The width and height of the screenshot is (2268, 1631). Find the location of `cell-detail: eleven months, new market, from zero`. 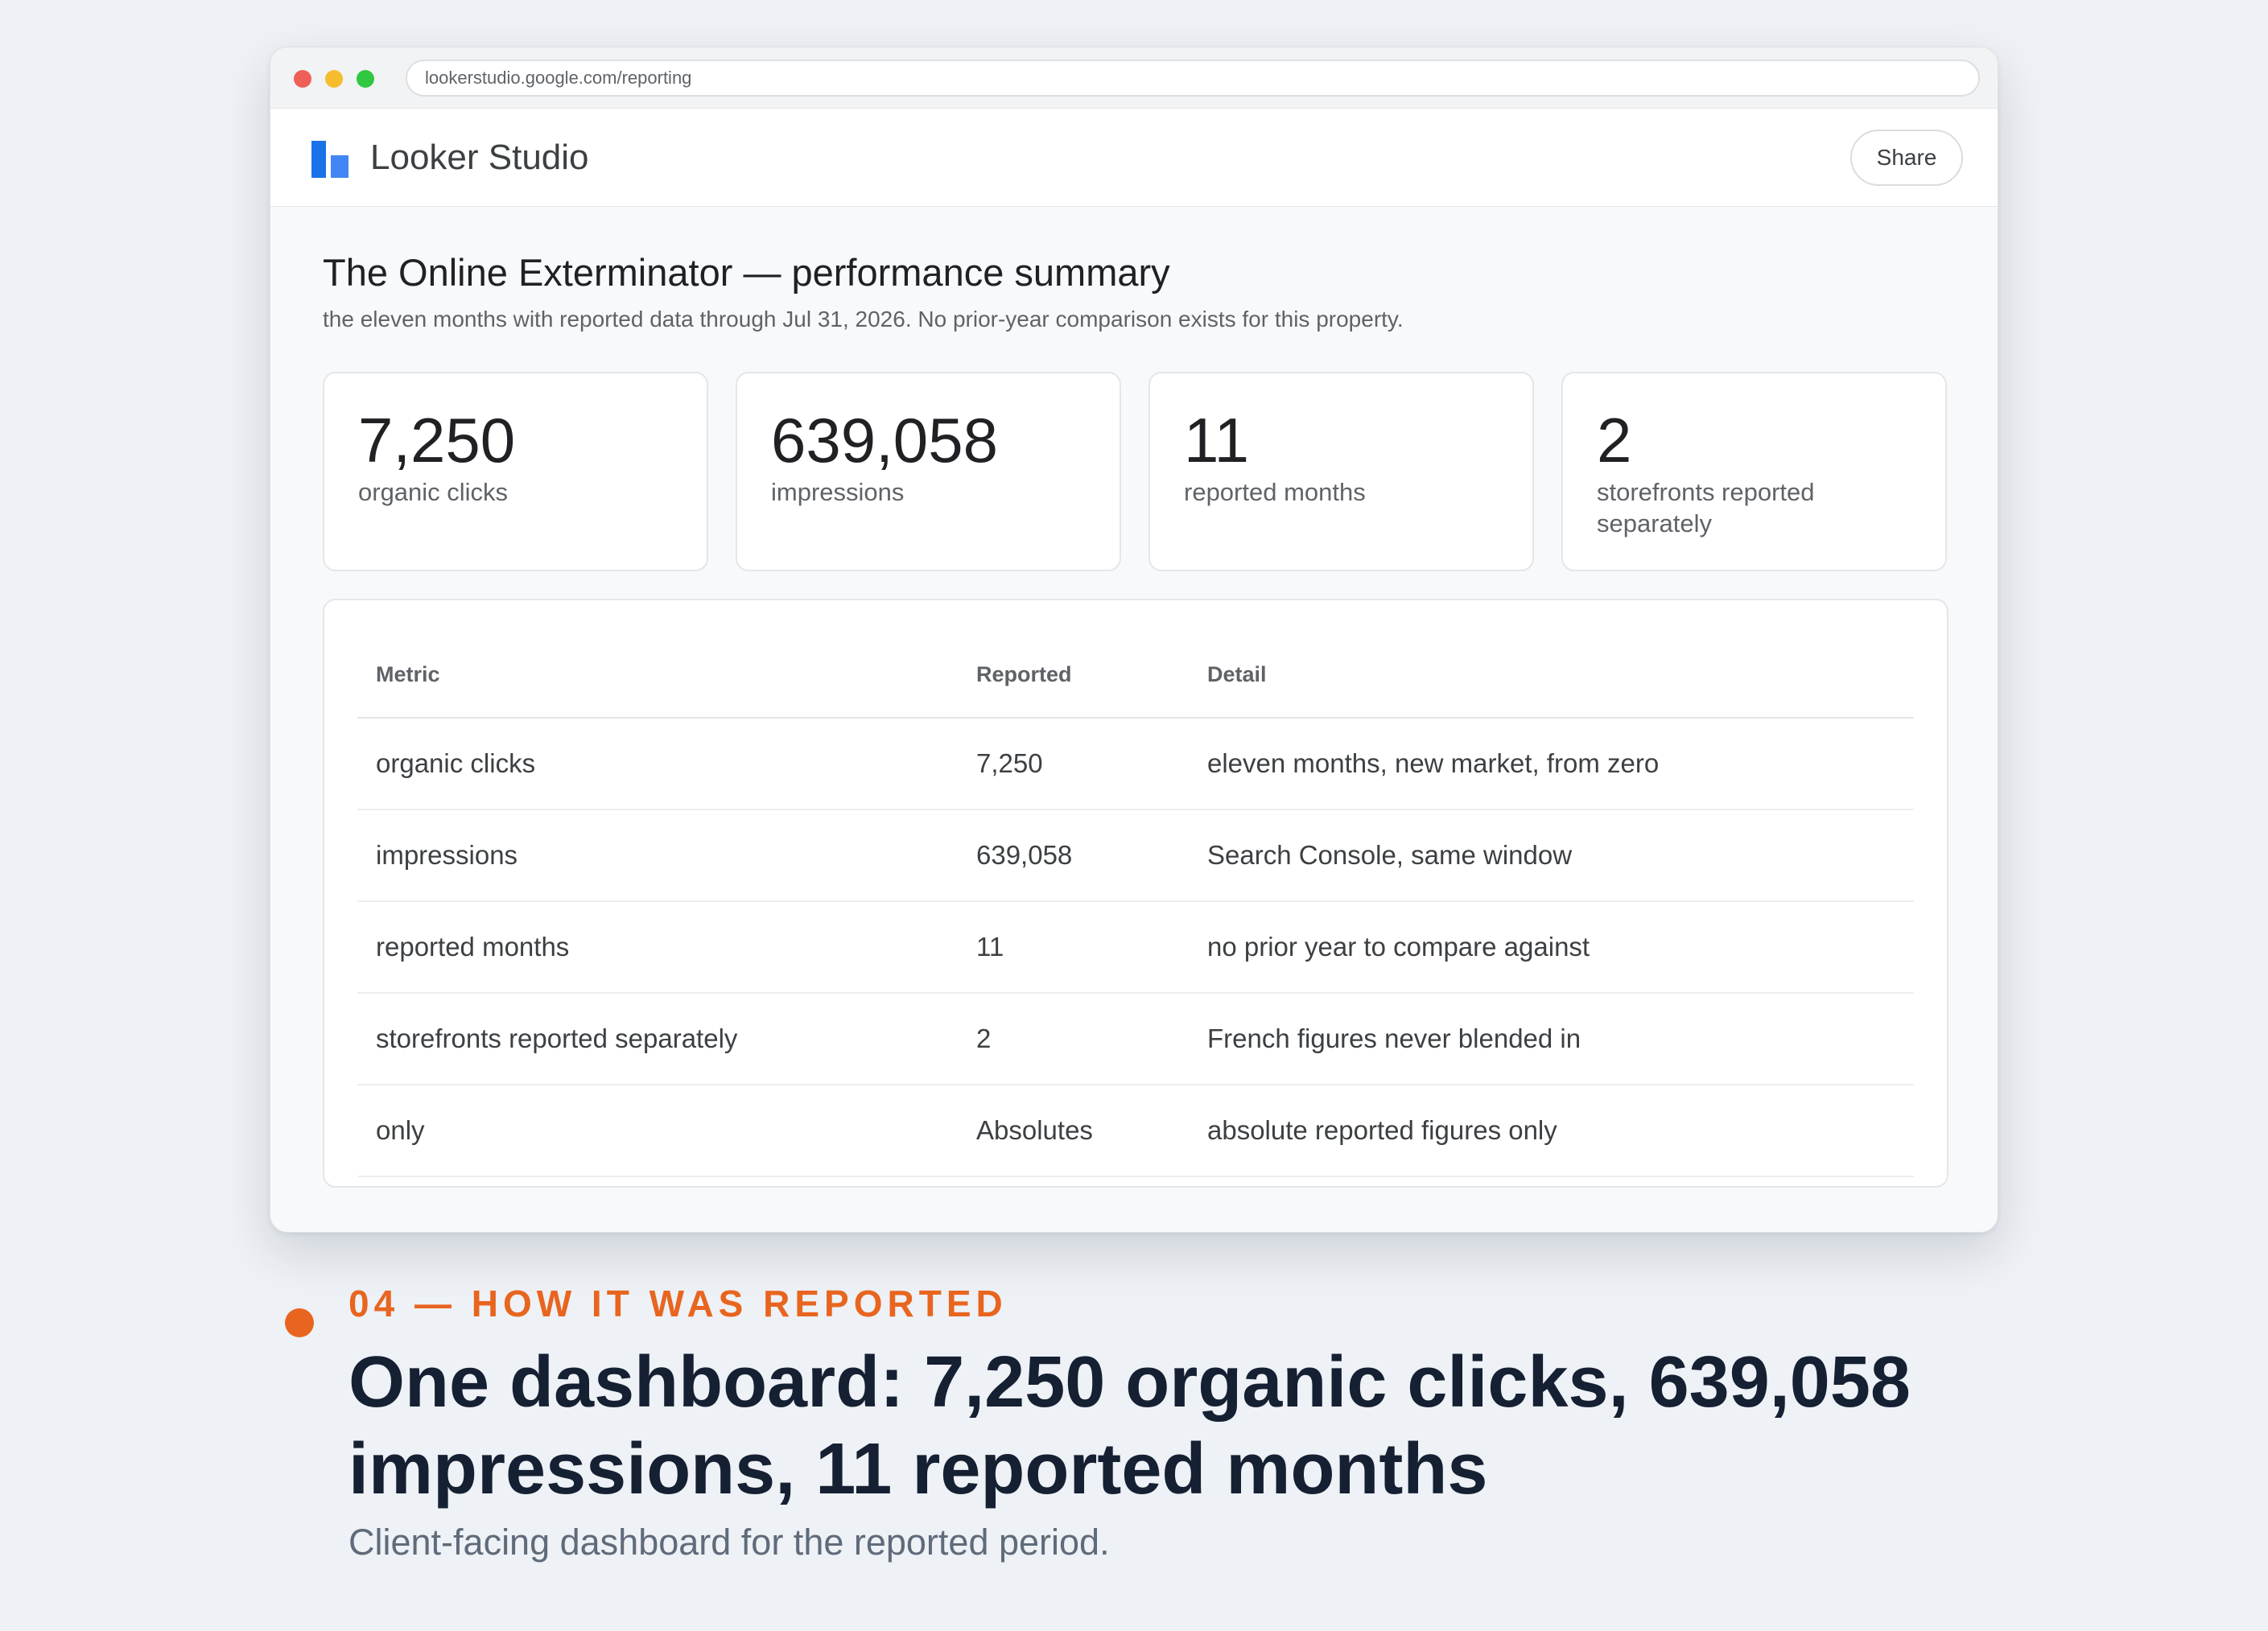

cell-detail: eleven months, new market, from zero is located at coordinates (1551, 764).